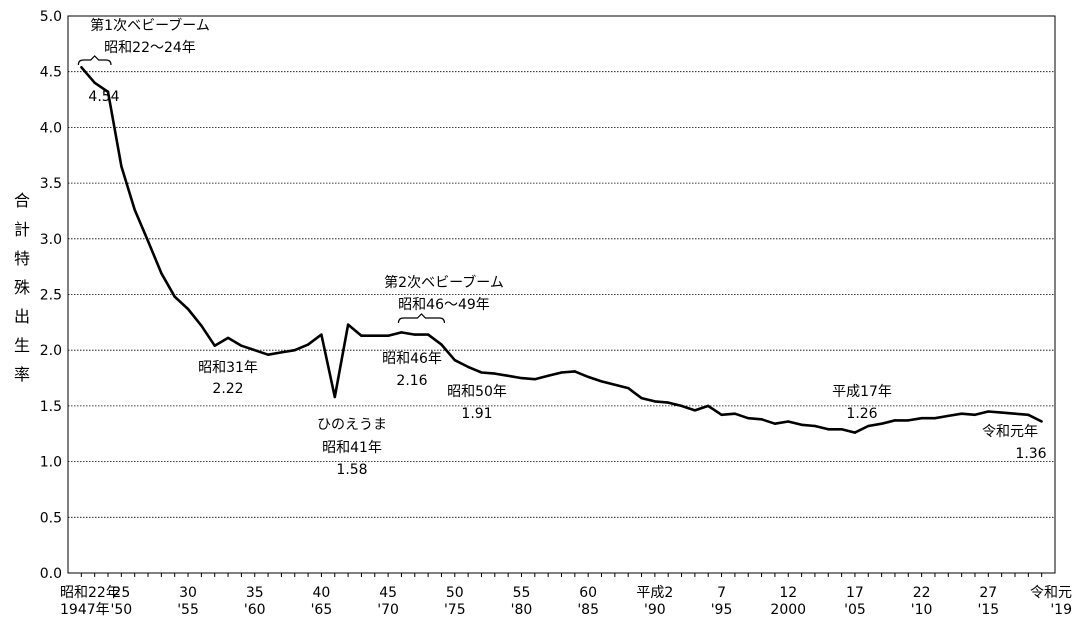 This screenshot has width=1084, height=634. Describe the element at coordinates (988, 610) in the screenshot. I see `x-tick-label: '15` at that location.